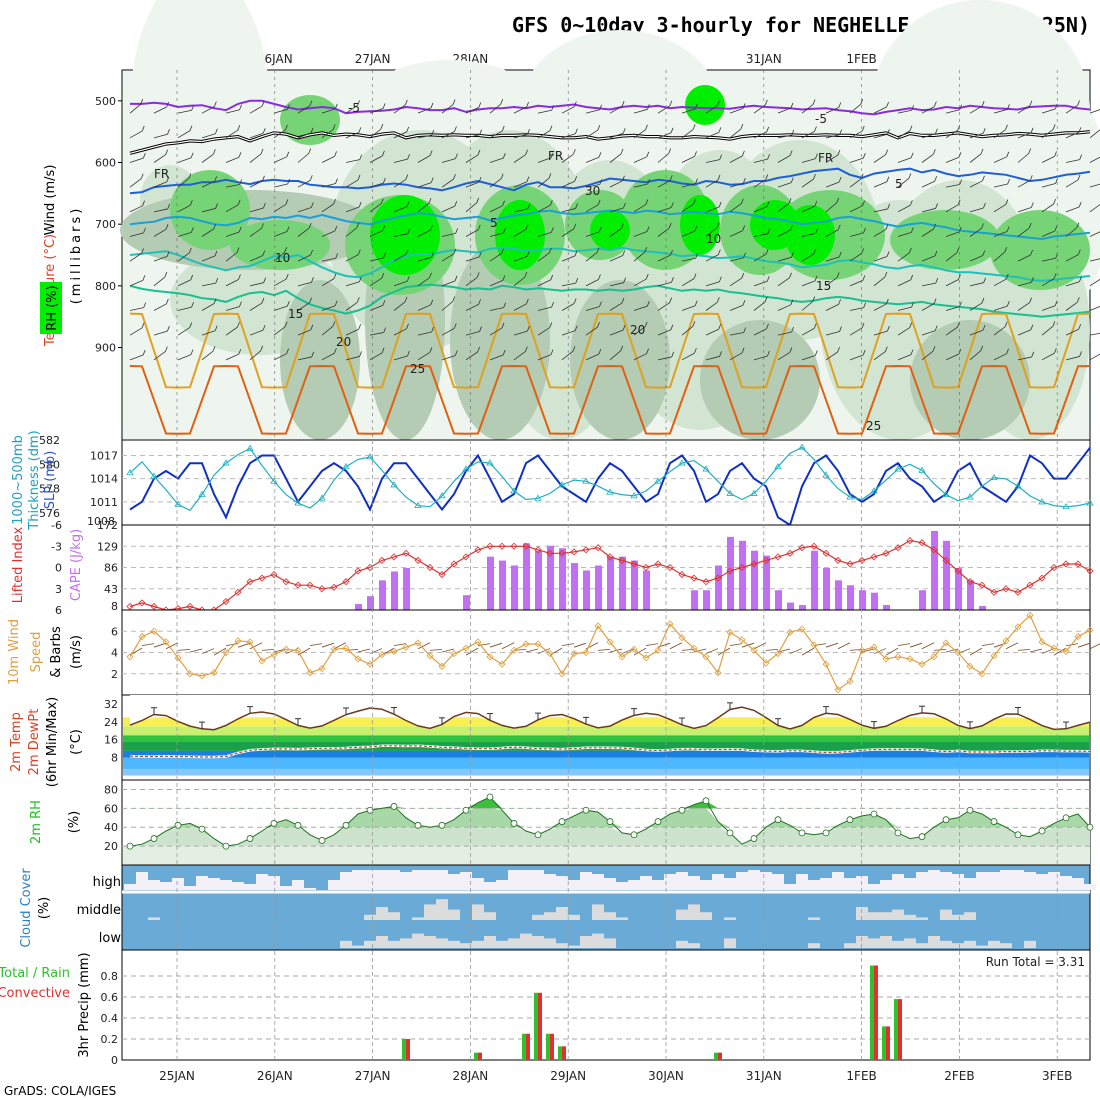 The height and width of the screenshot is (1100, 1100). I want to click on contour-label: 15, so click(823, 286).